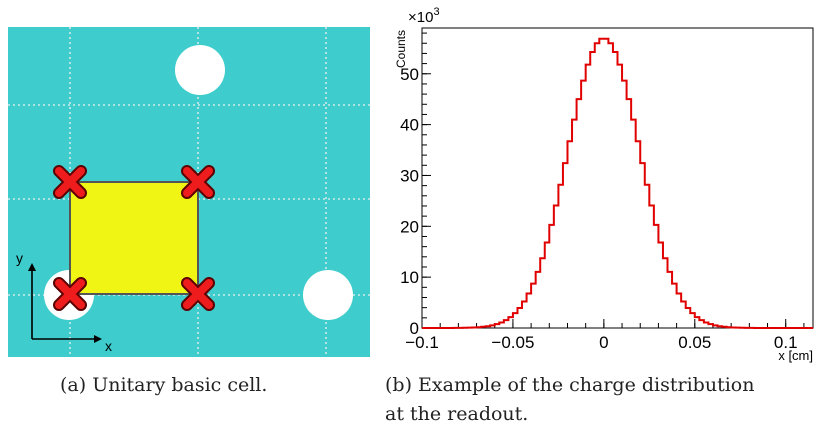 The width and height of the screenshot is (831, 444). What do you see at coordinates (570, 385) in the screenshot?
I see `caption-b-line1: (b) Example of the charge distribution` at bounding box center [570, 385].